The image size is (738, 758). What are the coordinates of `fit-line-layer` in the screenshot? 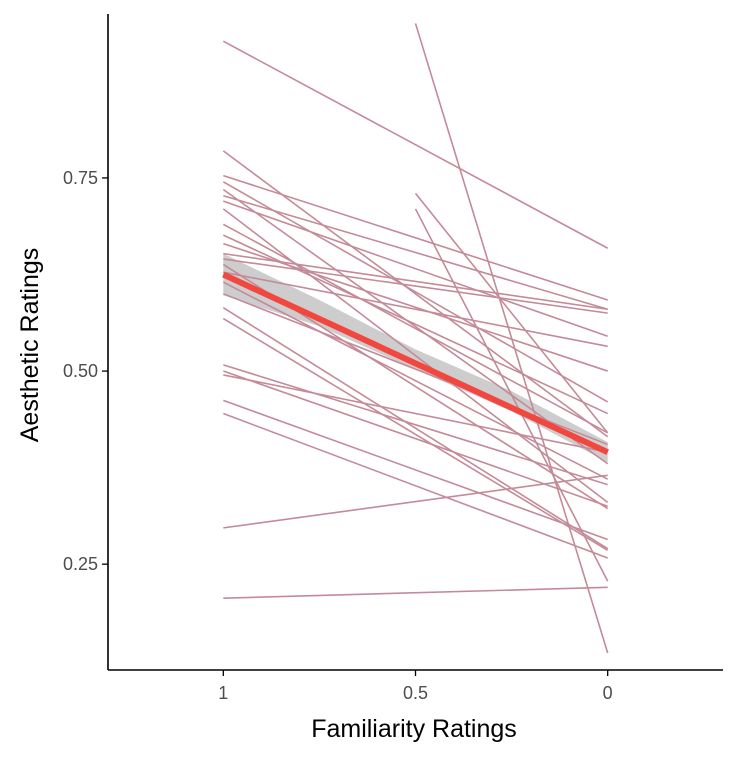 It's located at (415, 363).